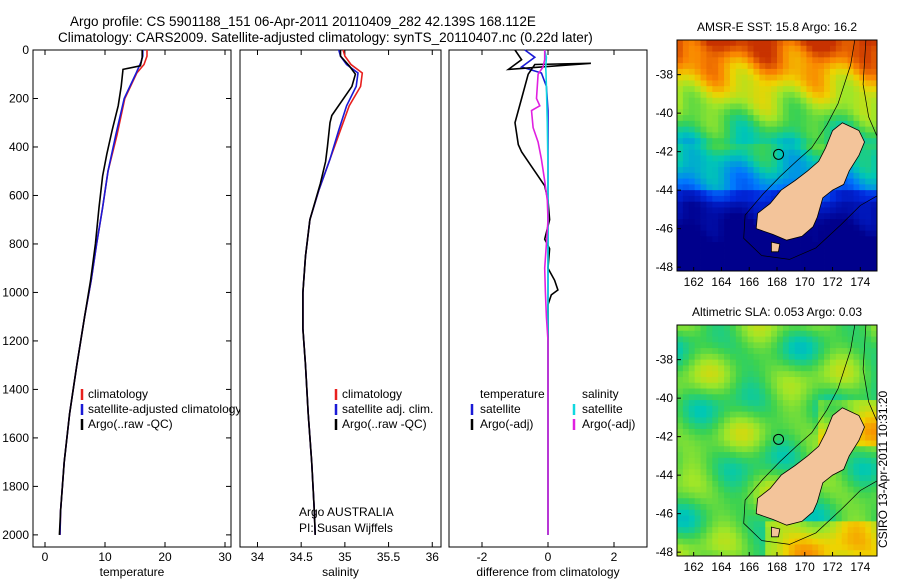 This screenshot has width=900, height=580. I want to click on map-y-tick-label: -46, so click(665, 229).